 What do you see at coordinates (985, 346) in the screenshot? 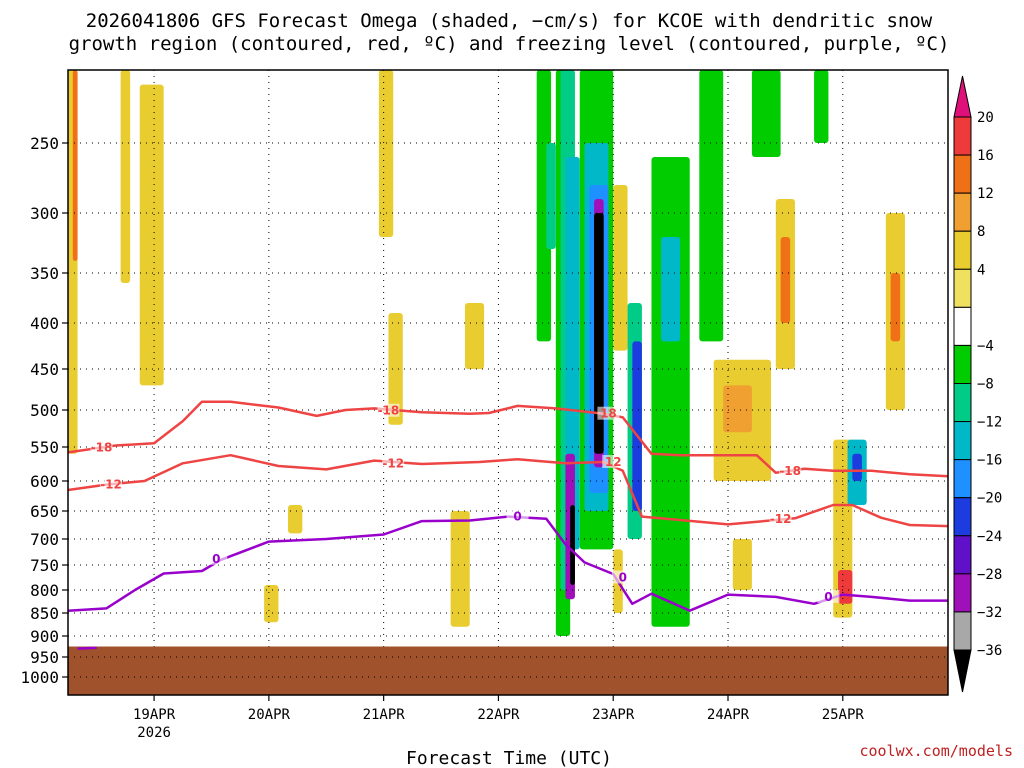
I see `colorbar-label: −4` at bounding box center [985, 346].